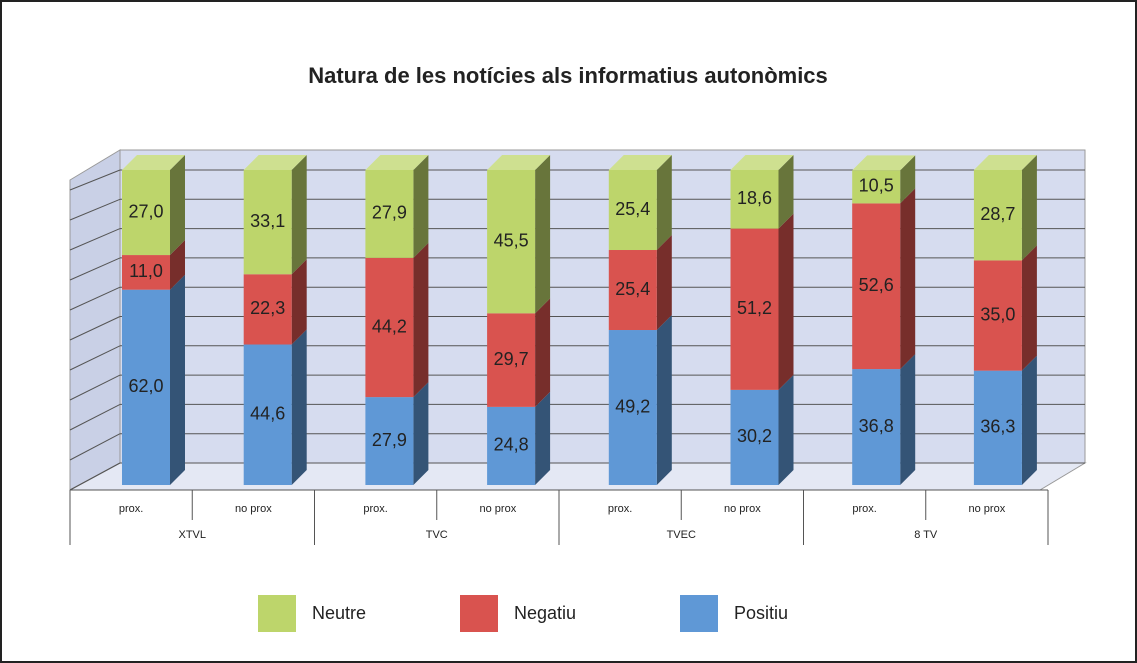 The height and width of the screenshot is (663, 1137). I want to click on value-label: 44,6, so click(267, 414).